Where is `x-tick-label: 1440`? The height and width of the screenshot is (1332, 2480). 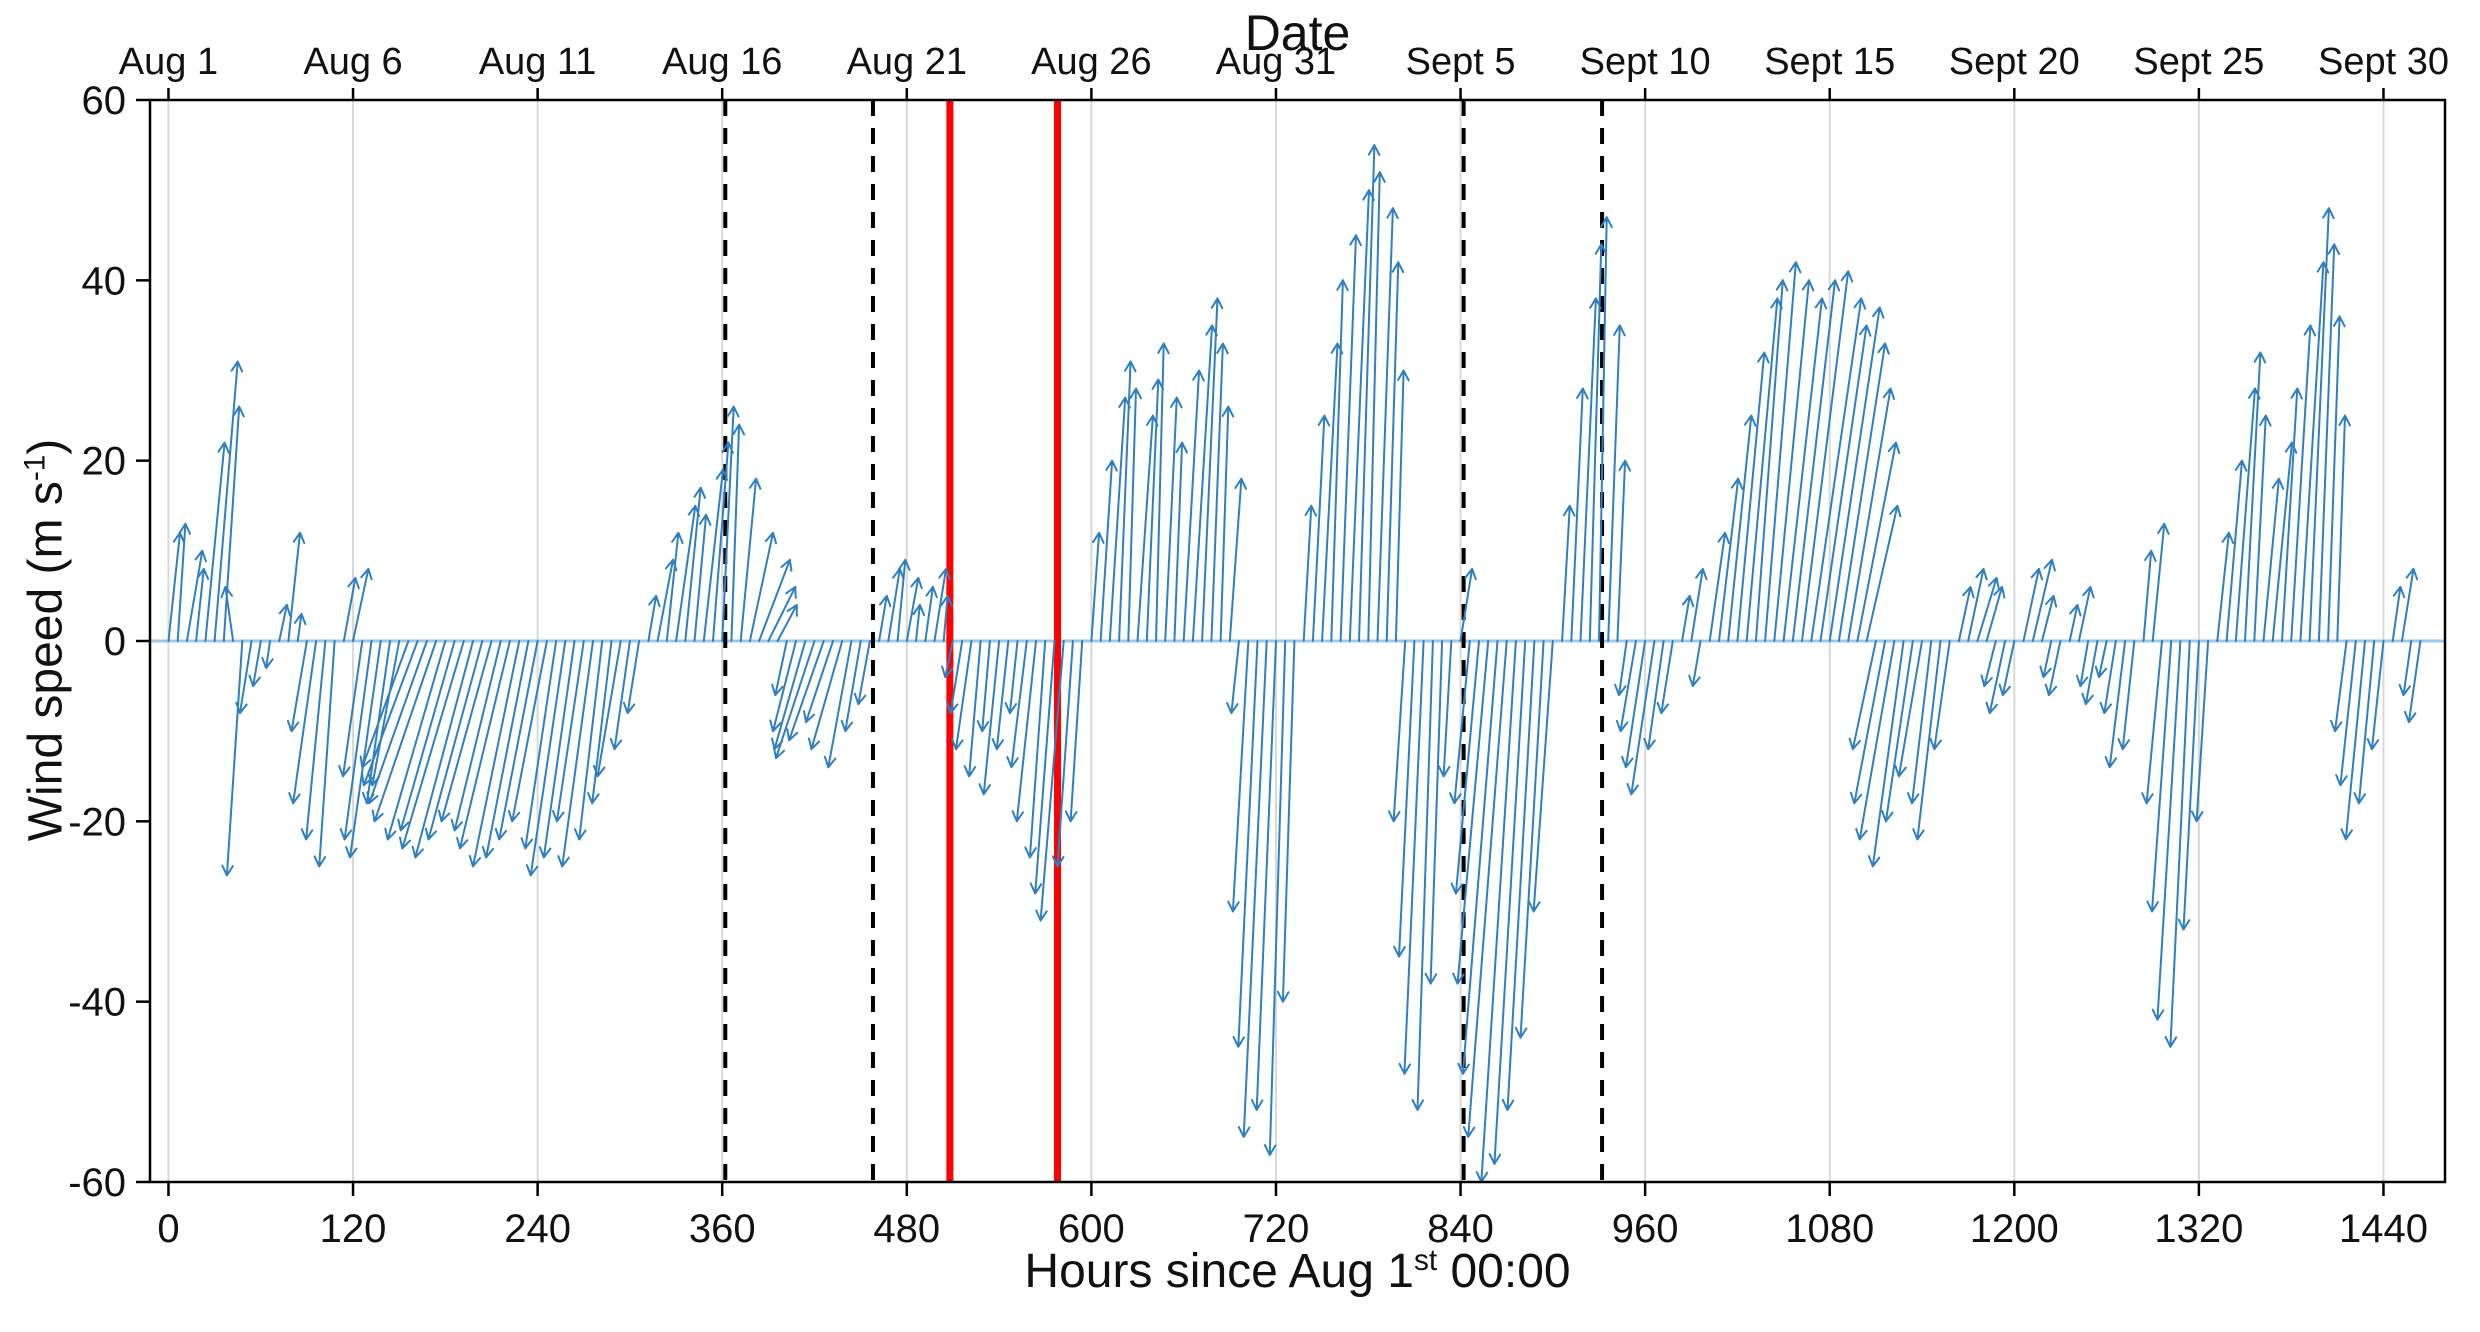
x-tick-label: 1440 is located at coordinates (2383, 1229).